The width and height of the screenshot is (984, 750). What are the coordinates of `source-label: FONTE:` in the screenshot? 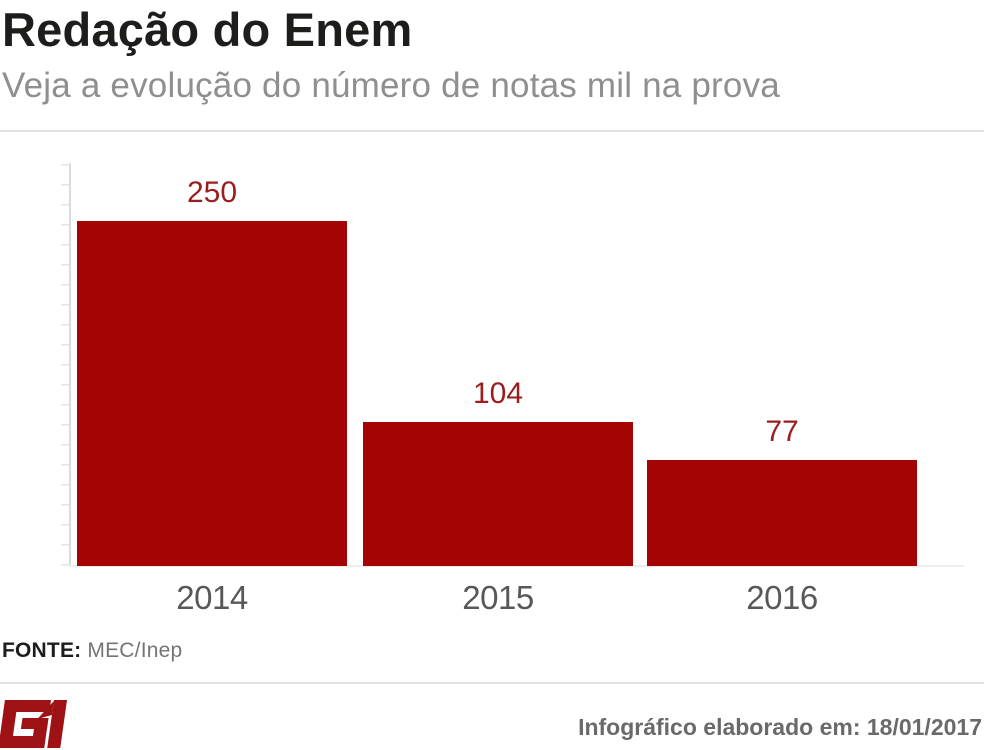 It's located at (42, 650).